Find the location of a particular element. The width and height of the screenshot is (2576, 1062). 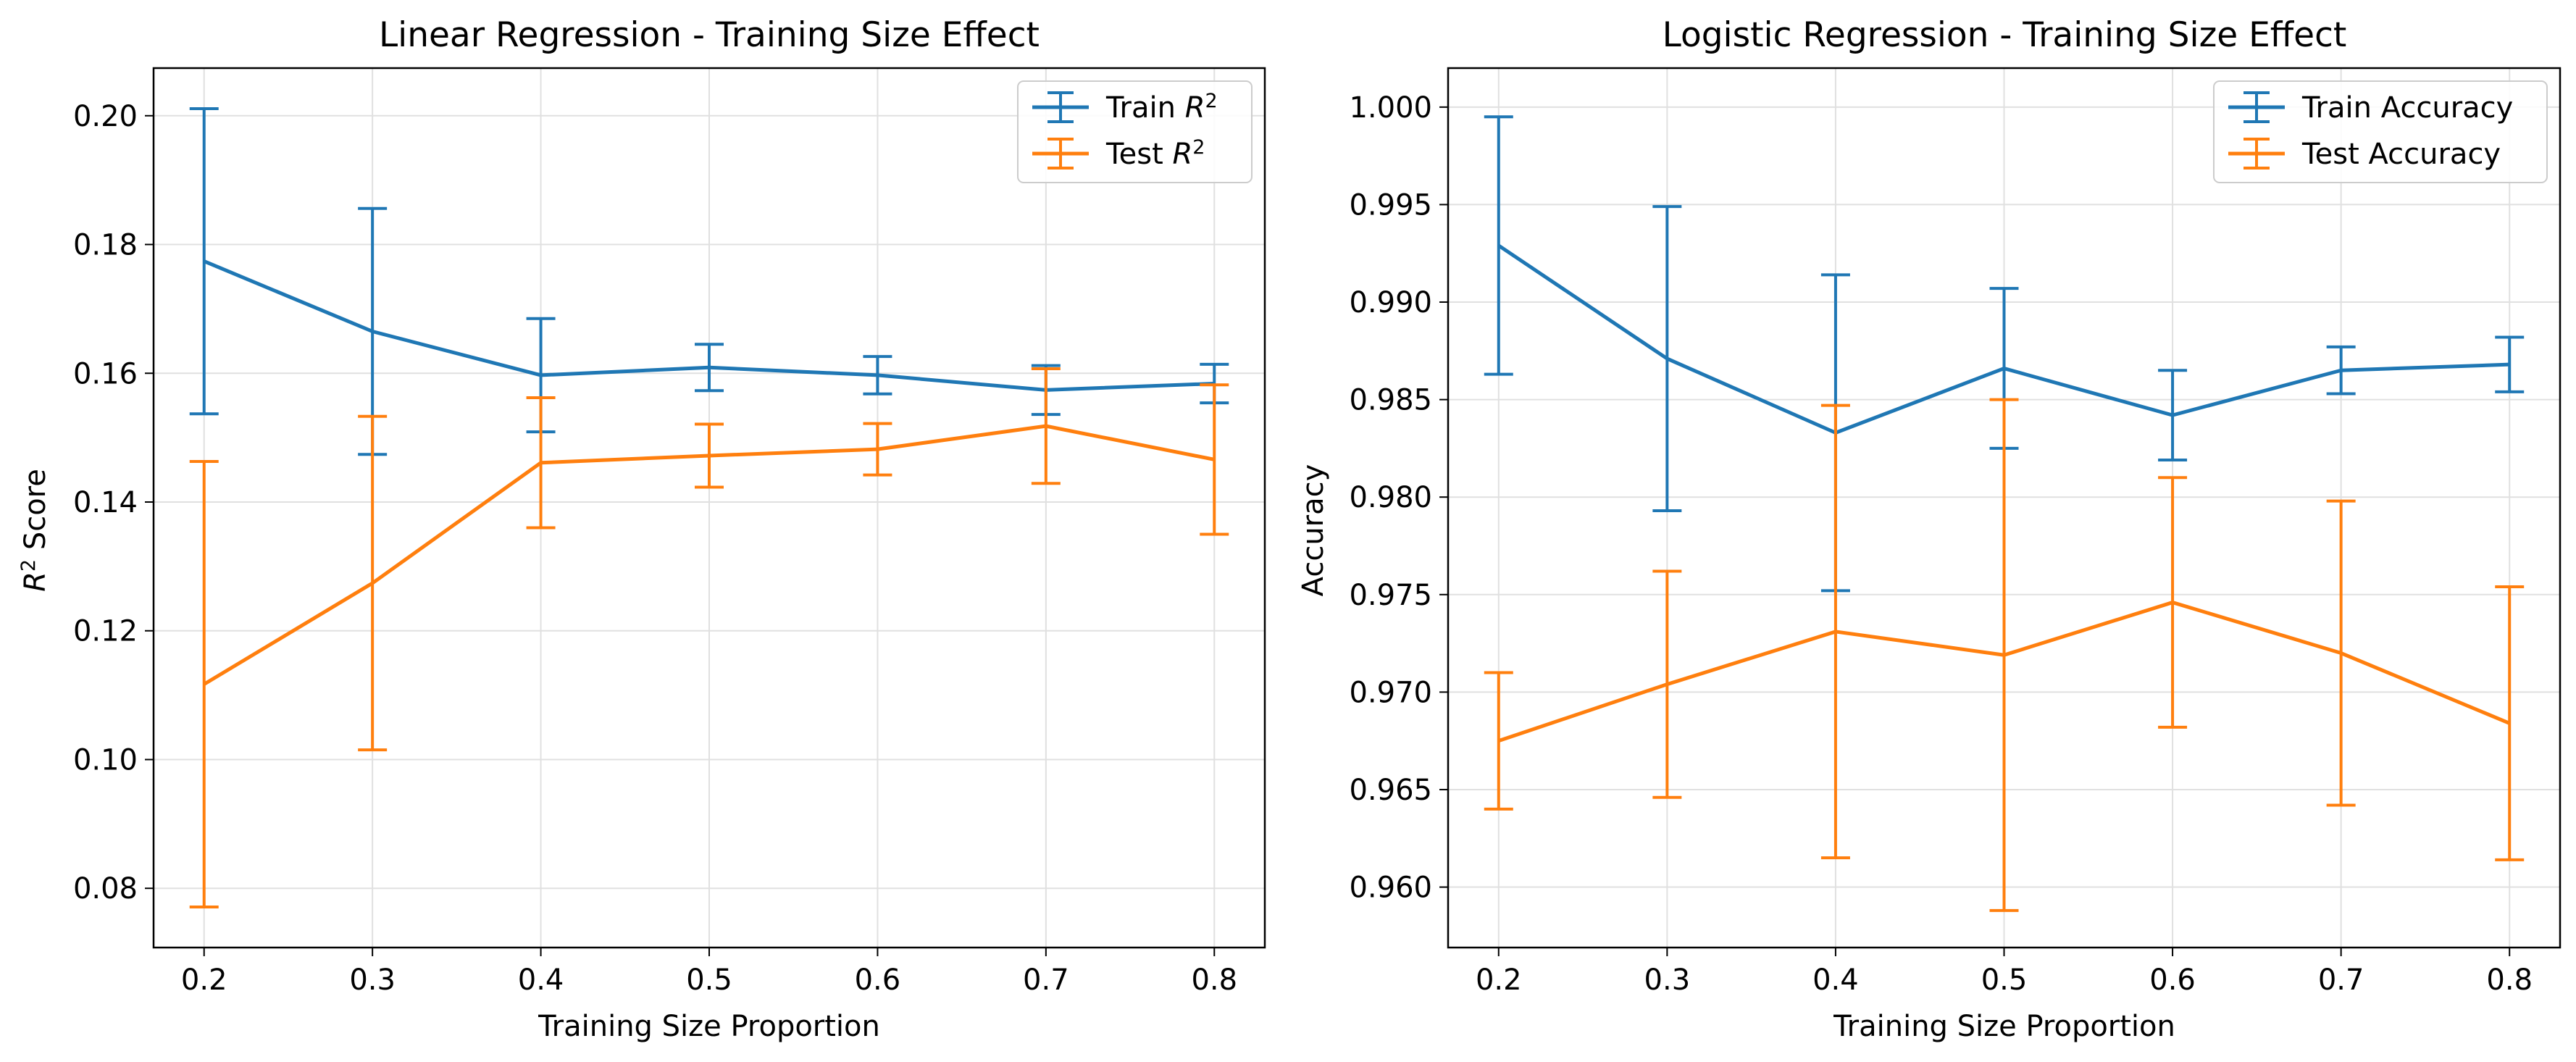

logistic-plot-x-axis-label: Training Size Proportion is located at coordinates (2004, 1026).